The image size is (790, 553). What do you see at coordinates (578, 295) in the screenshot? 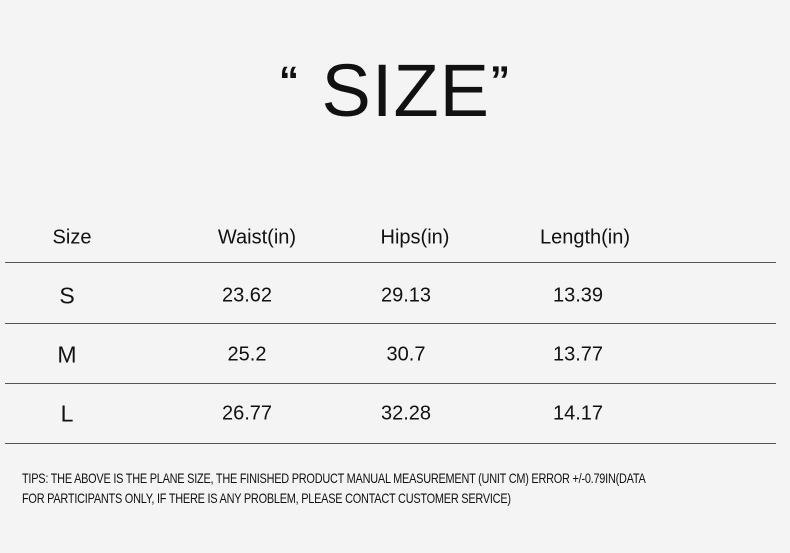
I see `length-cell: 13.39` at bounding box center [578, 295].